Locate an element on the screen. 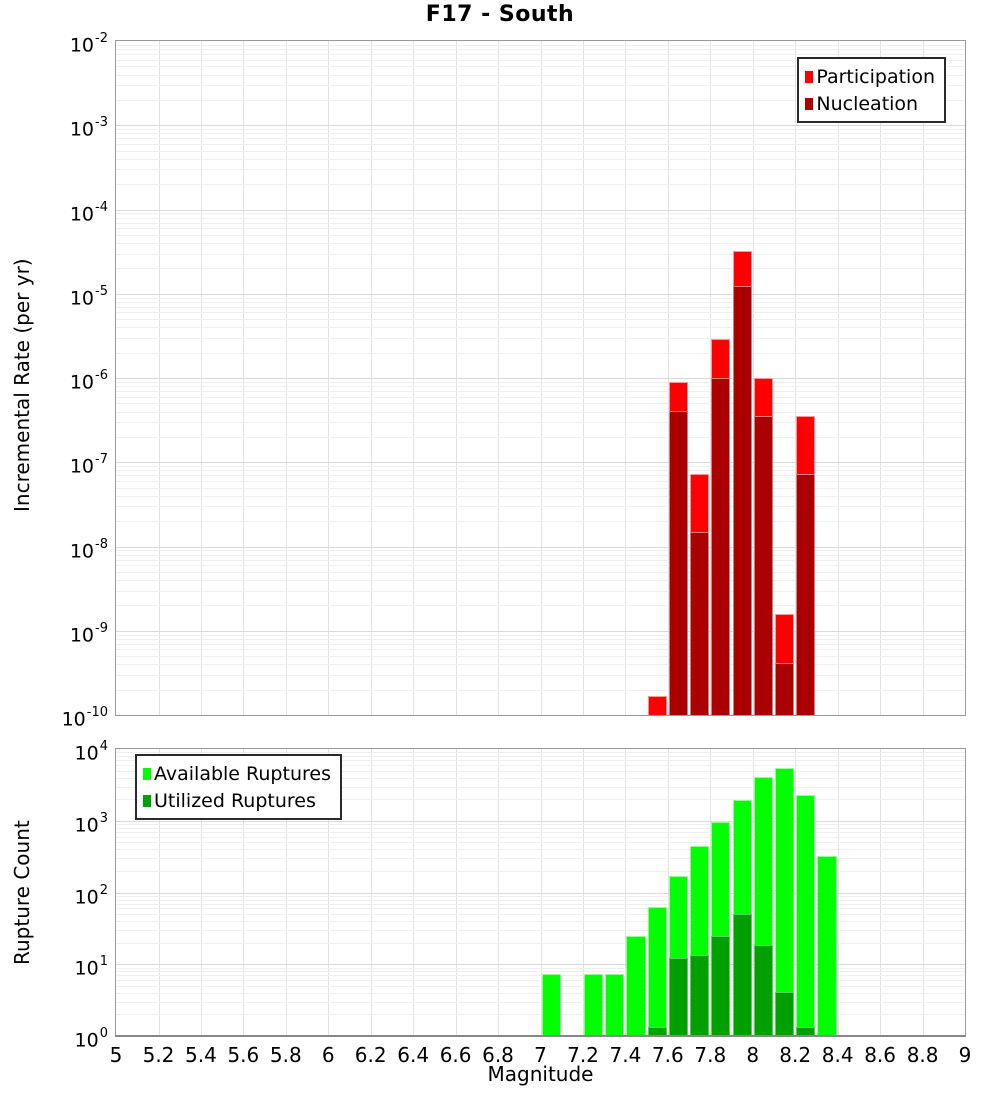 The height and width of the screenshot is (1100, 1000). legend-label-available-ruptures: Available Ruptures is located at coordinates (242, 773).